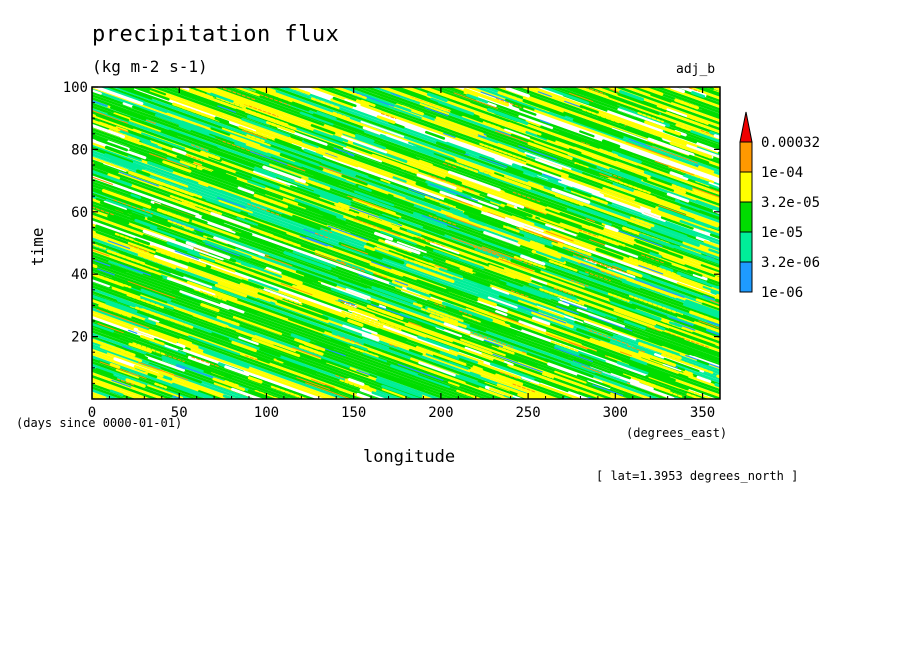  I want to click on x-tick-label: 50, so click(179, 413).